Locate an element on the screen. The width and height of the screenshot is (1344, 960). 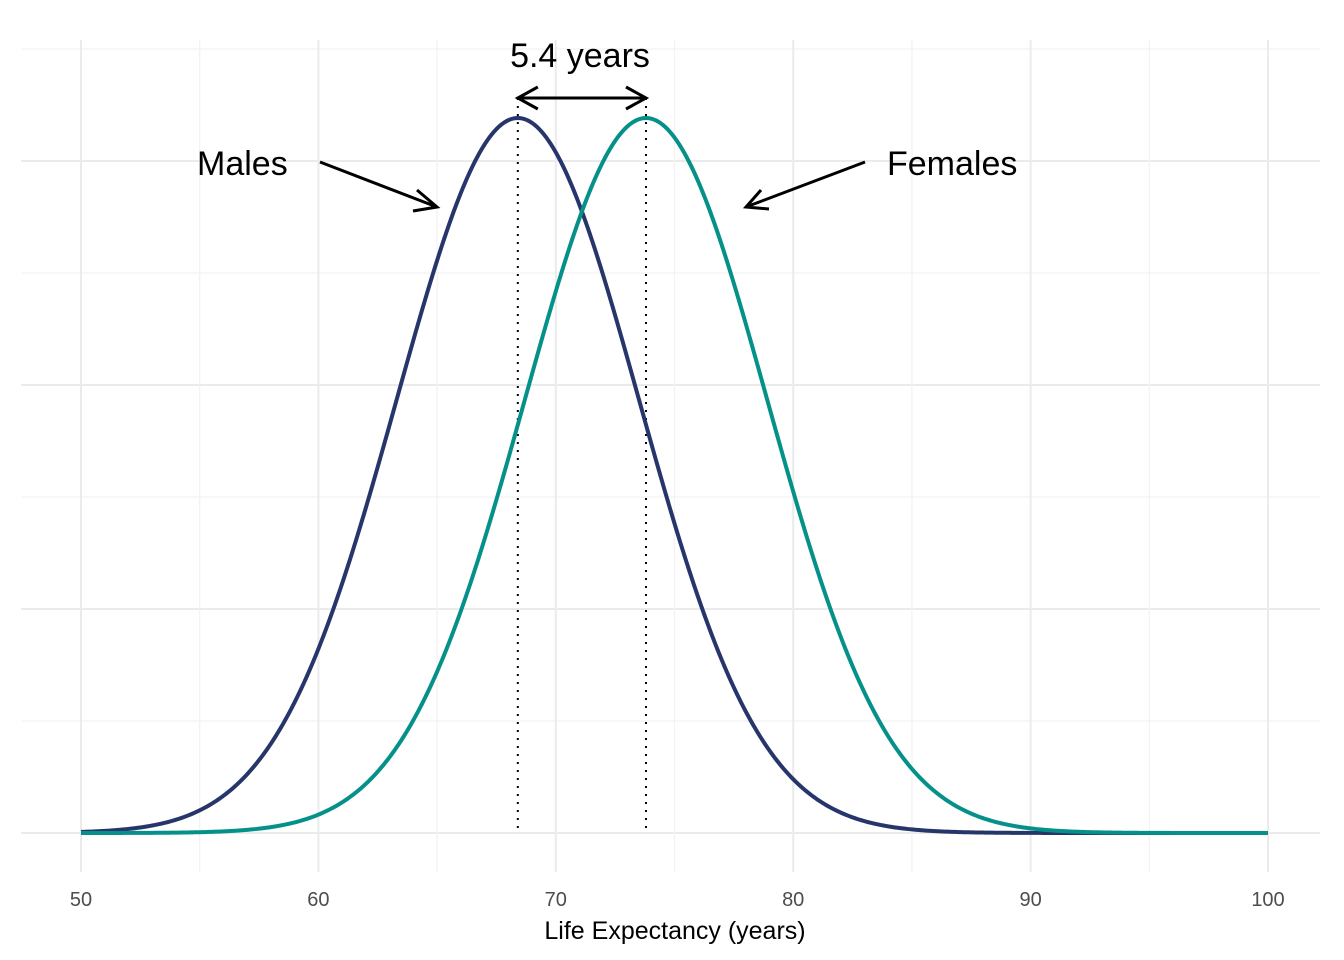
x-tick-label: 100 is located at coordinates (1267, 900).